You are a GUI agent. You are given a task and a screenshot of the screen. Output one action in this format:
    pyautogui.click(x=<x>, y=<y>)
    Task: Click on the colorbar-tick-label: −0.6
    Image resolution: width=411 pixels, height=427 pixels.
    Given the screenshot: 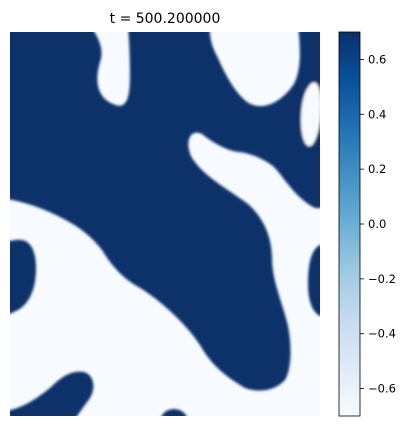 What is the action you would take?
    pyautogui.click(x=382, y=389)
    